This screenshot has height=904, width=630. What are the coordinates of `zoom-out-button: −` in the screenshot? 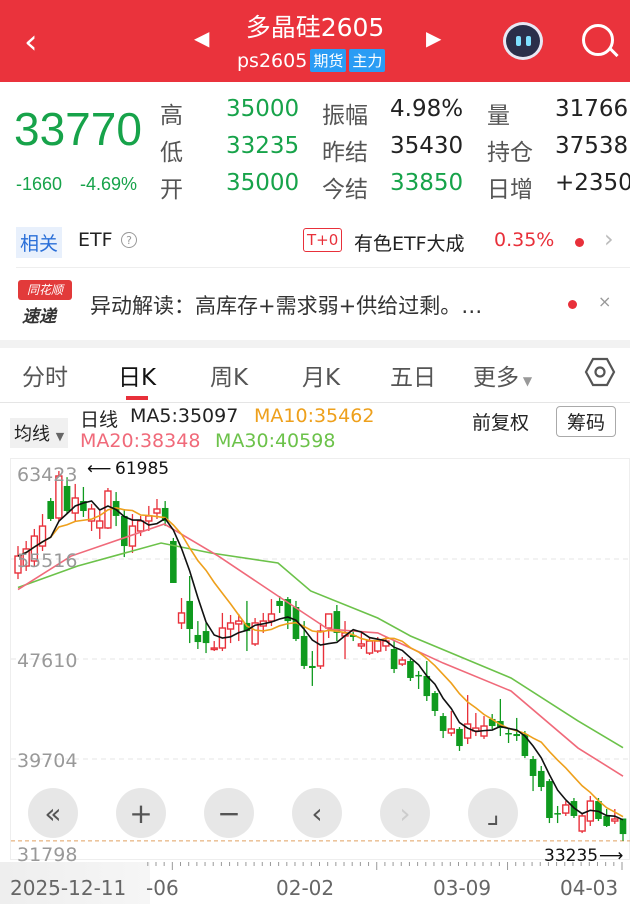 It's located at (229, 813).